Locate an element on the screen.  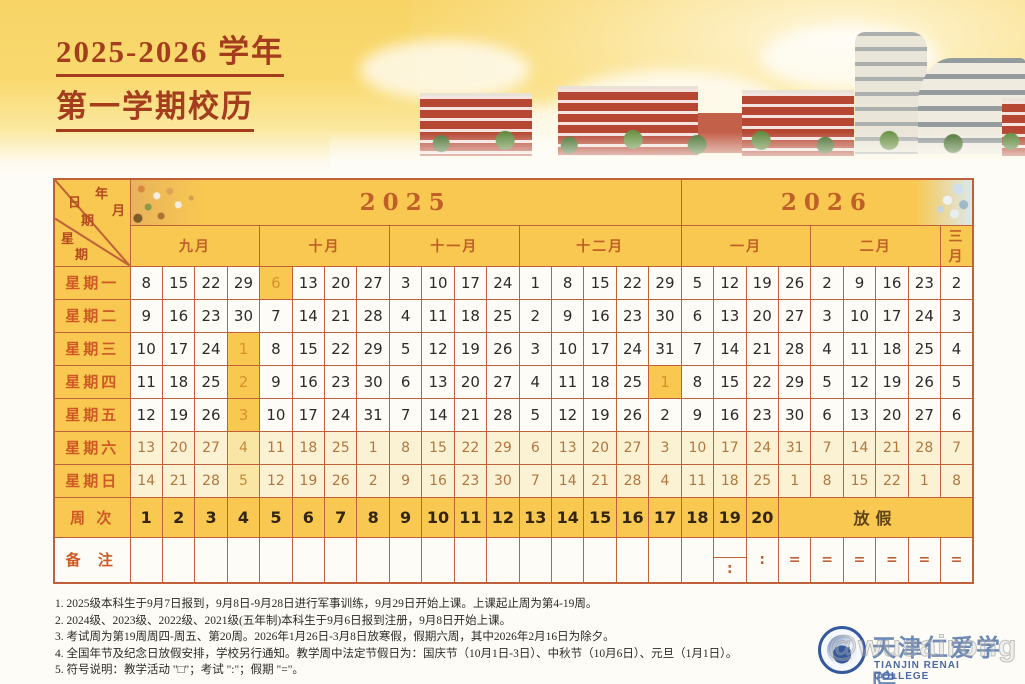
date-cell: 2 is located at coordinates (373, 480).